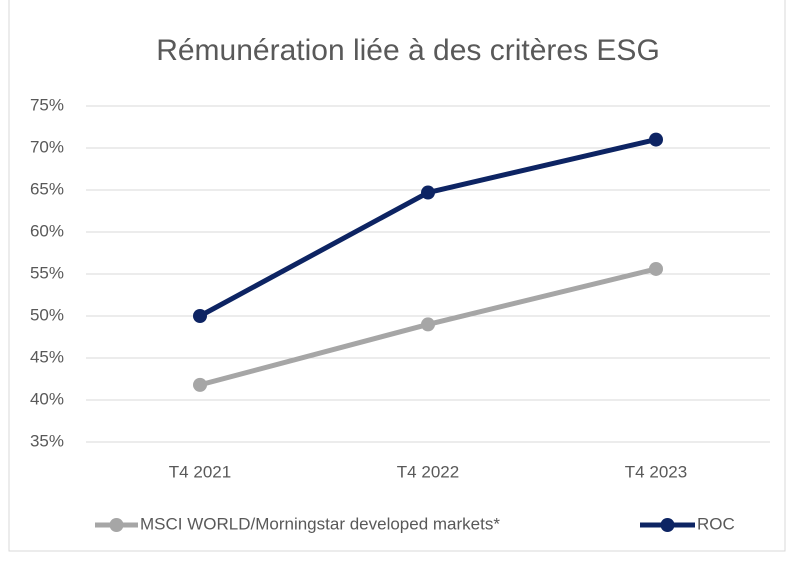  I want to click on y-tick-label: 35%, so click(47, 440).